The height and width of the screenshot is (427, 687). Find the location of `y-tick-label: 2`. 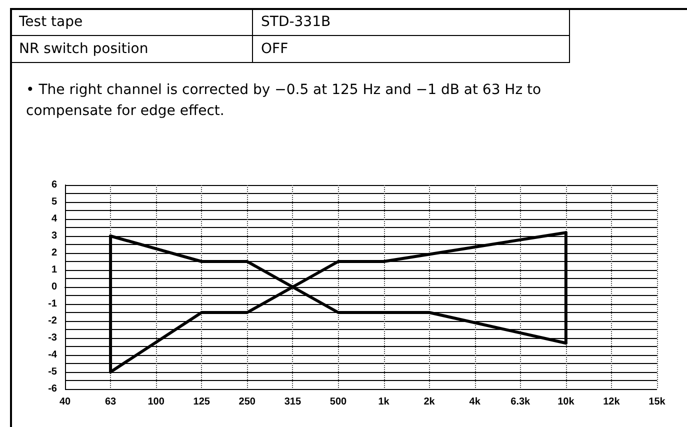

y-tick-label: 2 is located at coordinates (54, 253).